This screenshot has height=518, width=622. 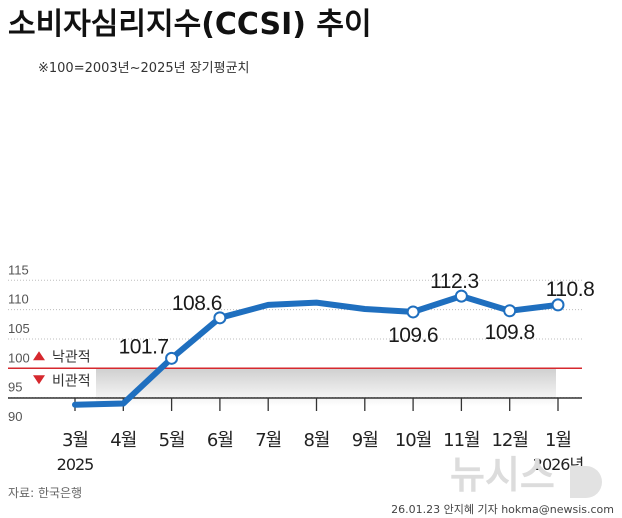 I want to click on x-tick-label: 11월, so click(x=461, y=440).